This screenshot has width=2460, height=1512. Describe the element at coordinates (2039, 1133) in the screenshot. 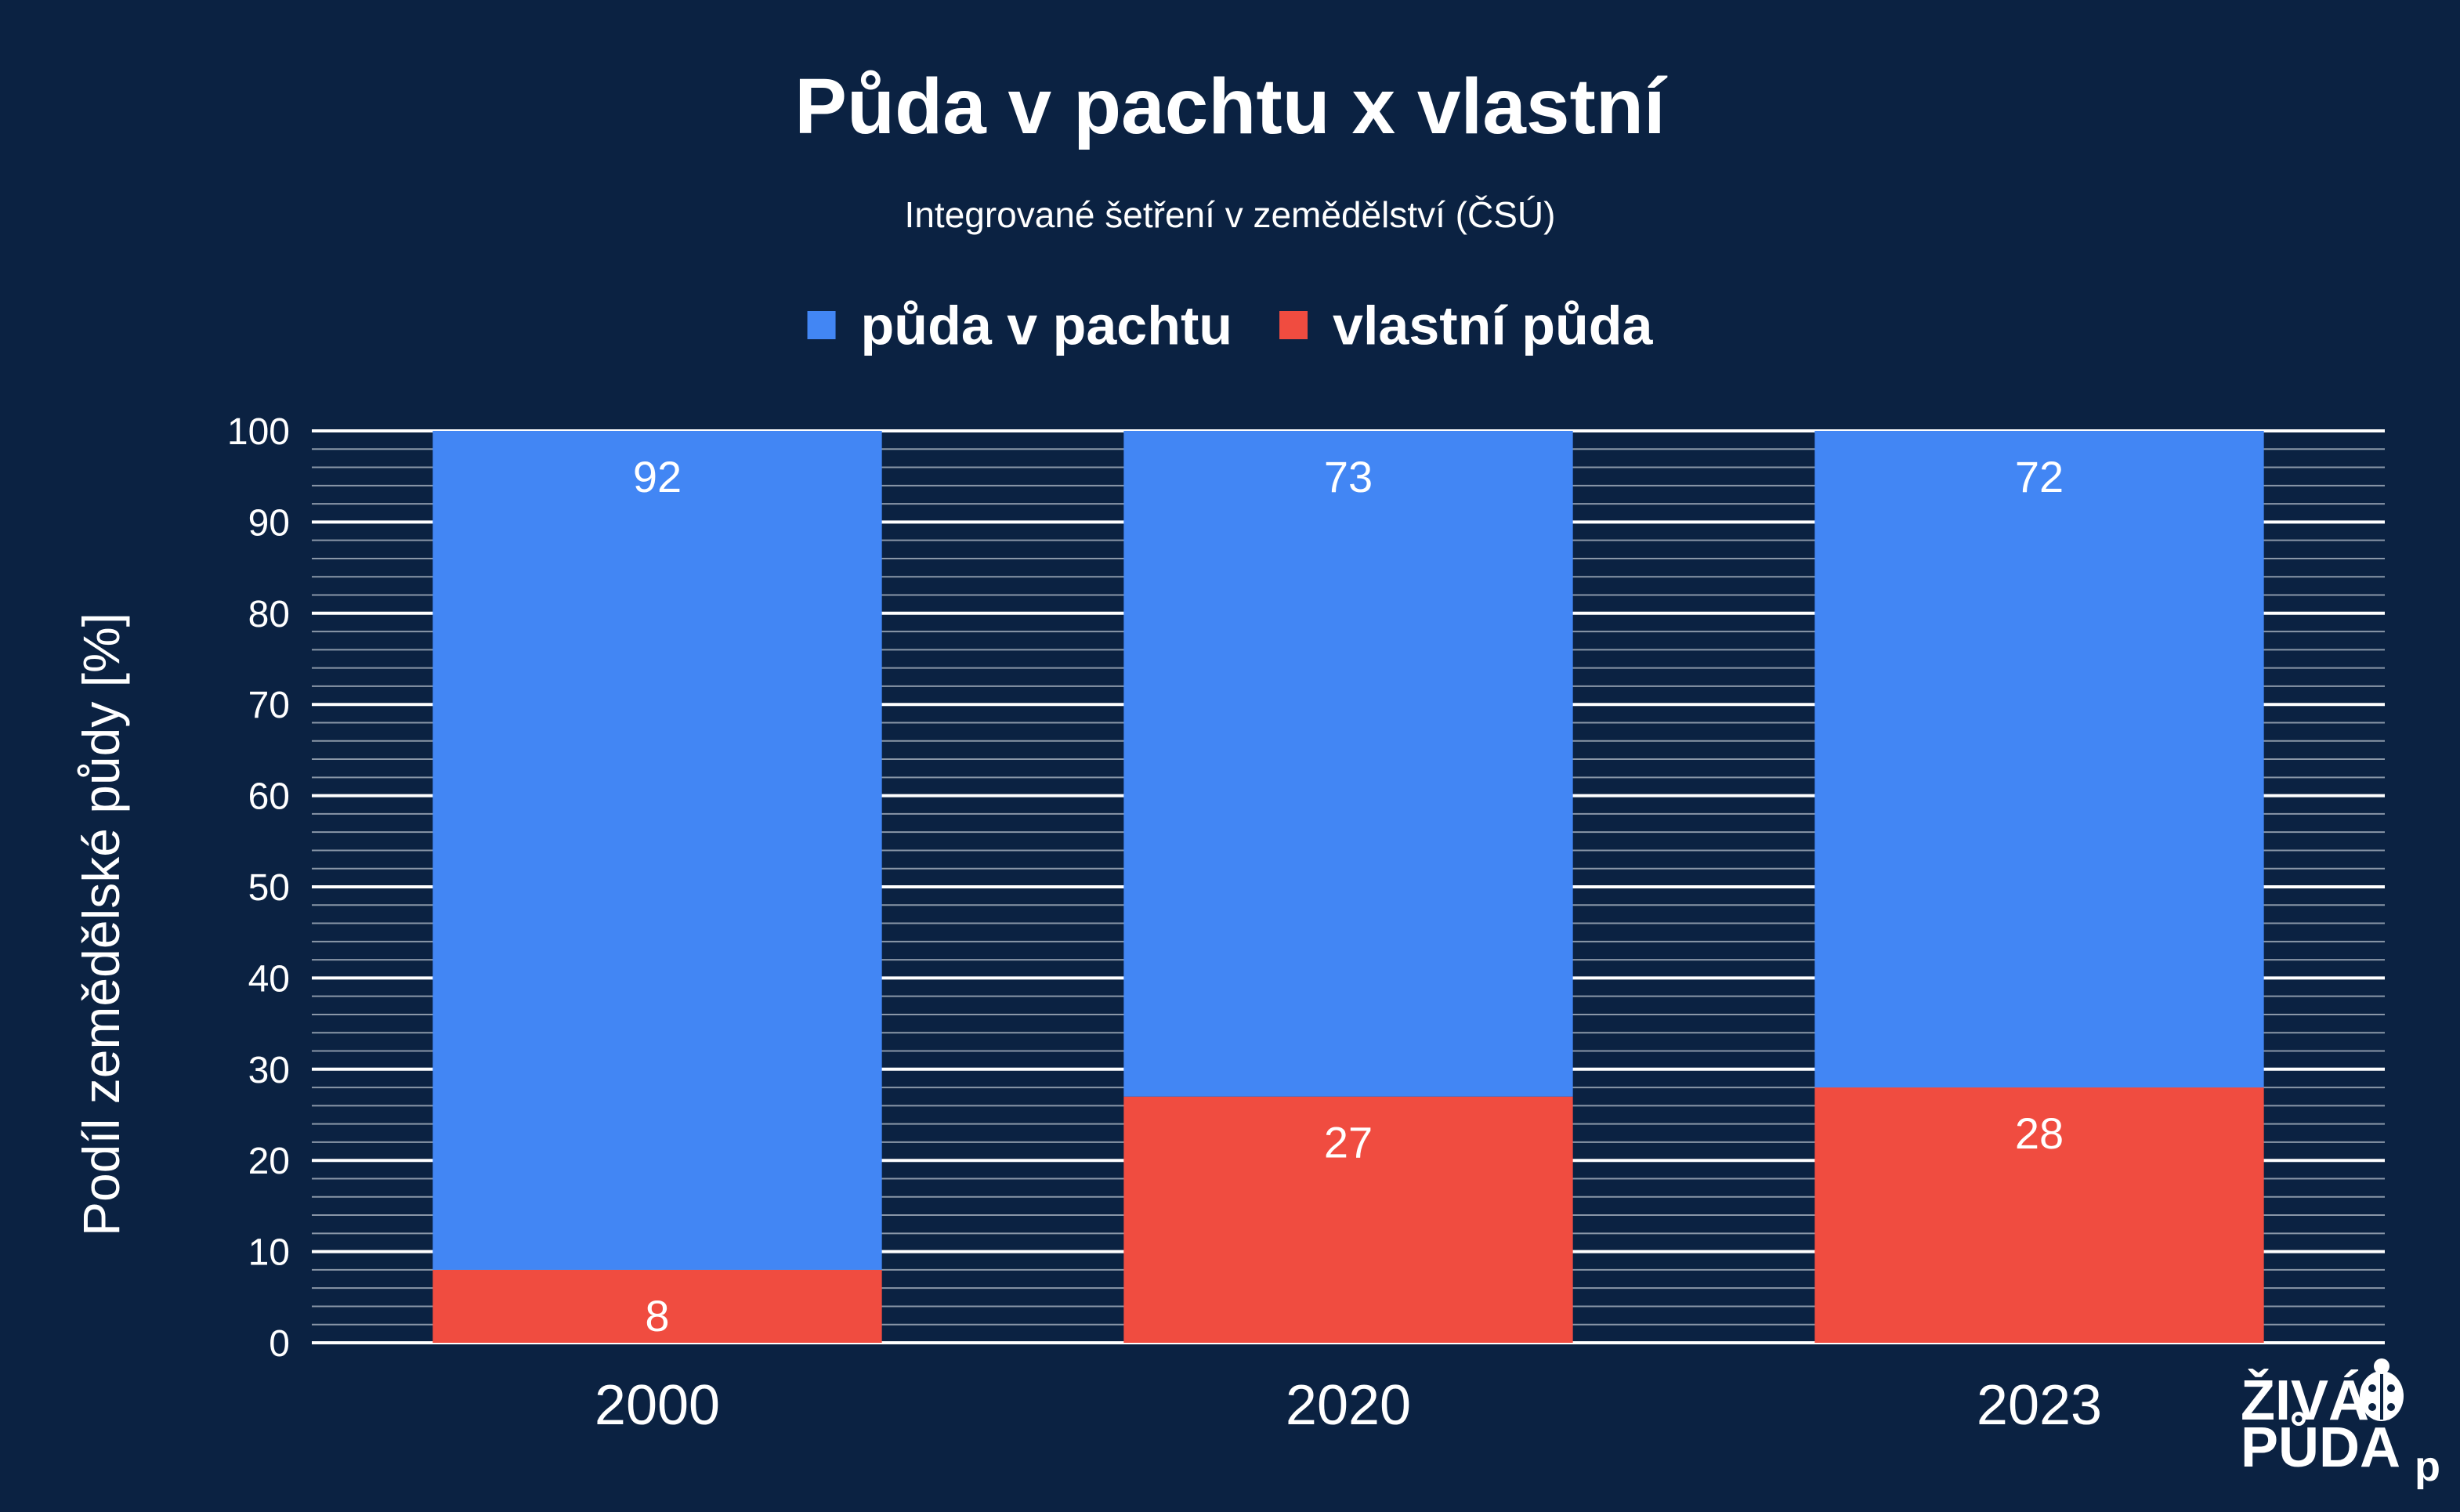

I see `data-label: 28` at that location.